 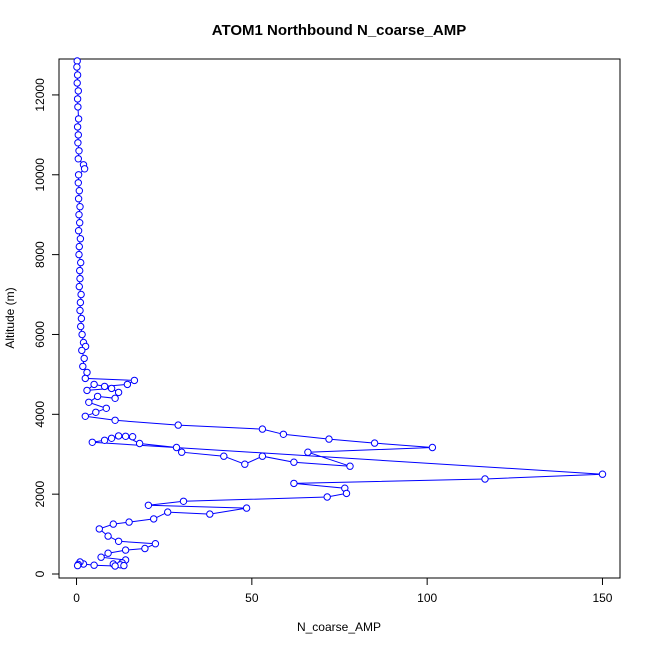 What do you see at coordinates (10, 317) in the screenshot?
I see `y-axis-label: Altitude (m)` at bounding box center [10, 317].